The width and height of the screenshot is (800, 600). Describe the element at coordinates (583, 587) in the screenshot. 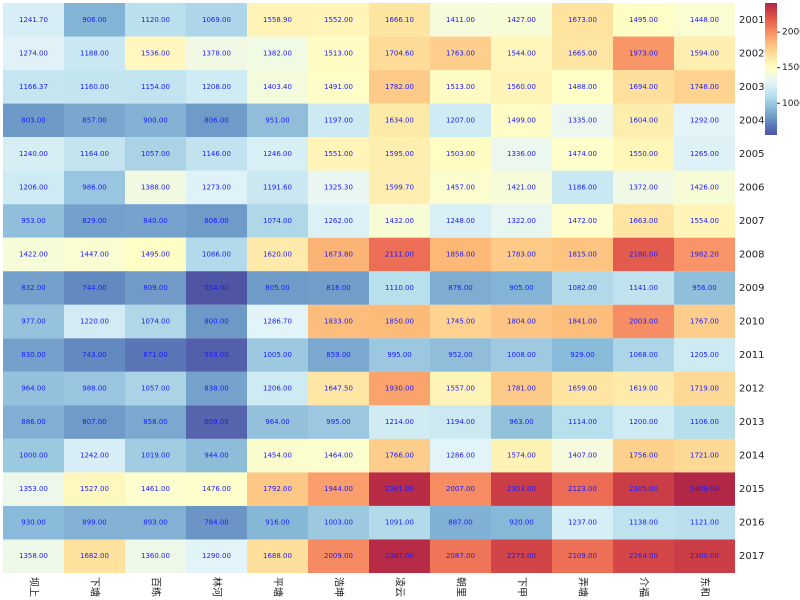

I see `col-label: 弄塘` at that location.